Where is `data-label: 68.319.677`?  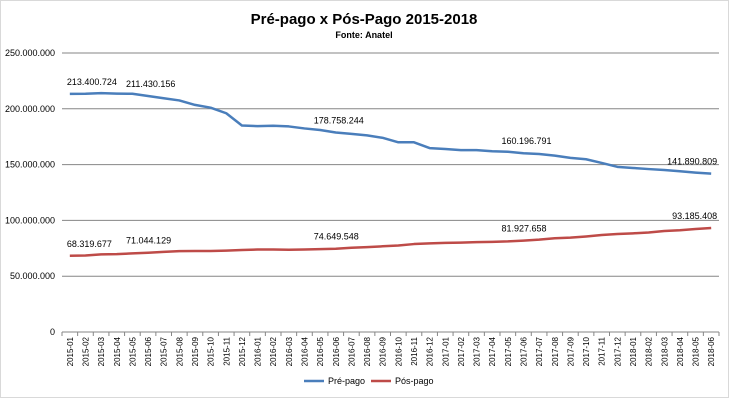
data-label: 68.319.677 is located at coordinates (89, 244).